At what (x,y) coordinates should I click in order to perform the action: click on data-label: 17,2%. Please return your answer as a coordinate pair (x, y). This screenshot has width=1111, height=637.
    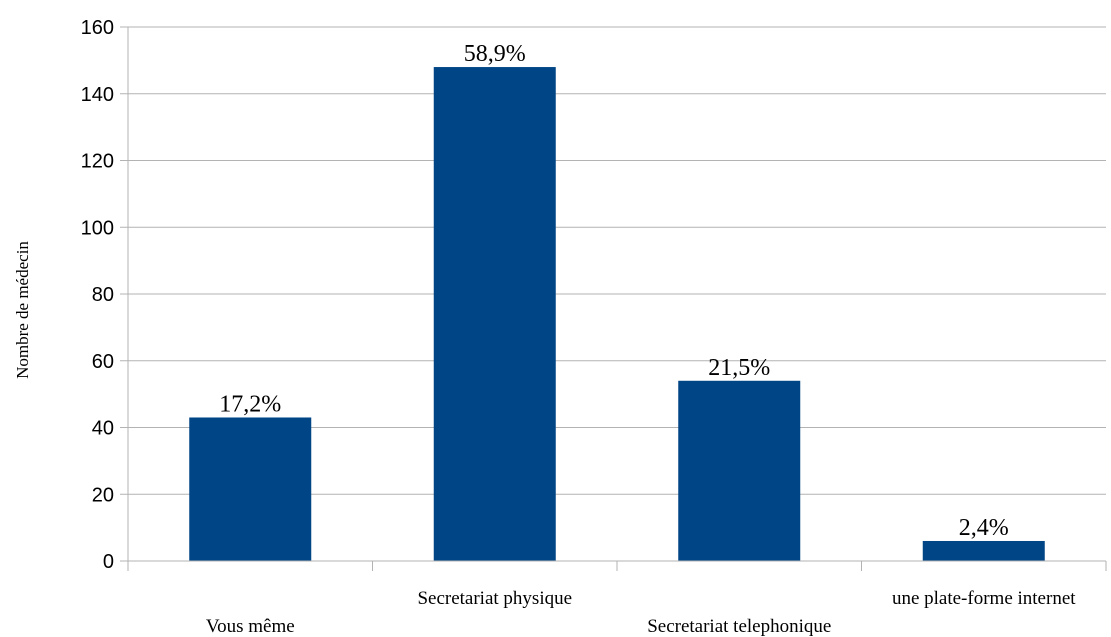
    Looking at the image, I should click on (250, 404).